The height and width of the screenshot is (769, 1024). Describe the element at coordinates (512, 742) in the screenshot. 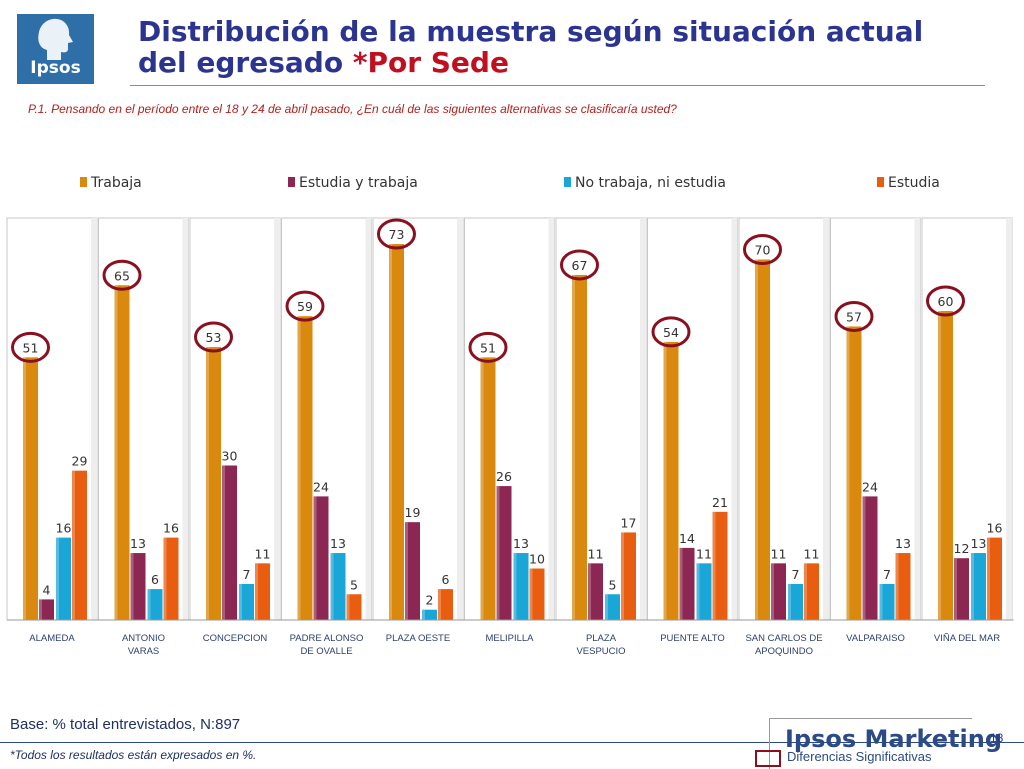

I see `footer-divider` at that location.